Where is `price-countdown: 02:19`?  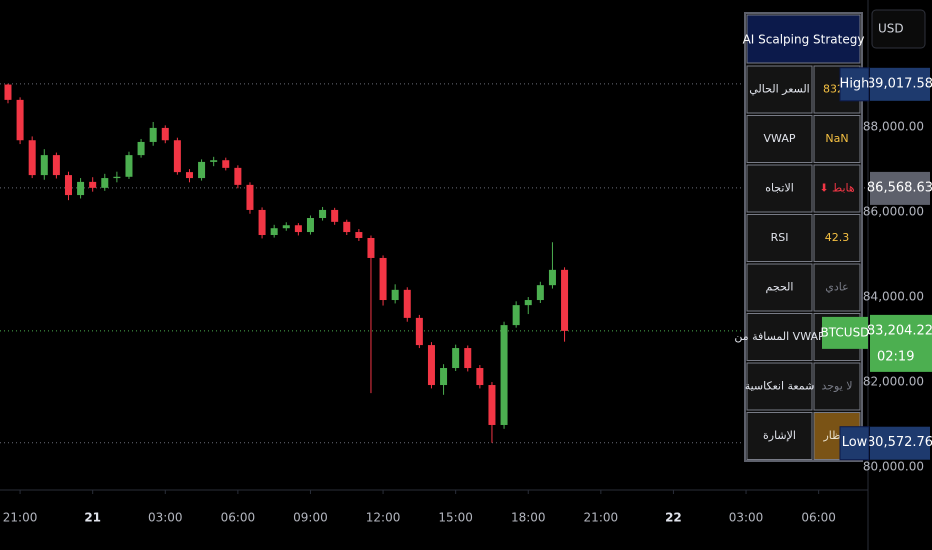 price-countdown: 02:19 is located at coordinates (895, 356).